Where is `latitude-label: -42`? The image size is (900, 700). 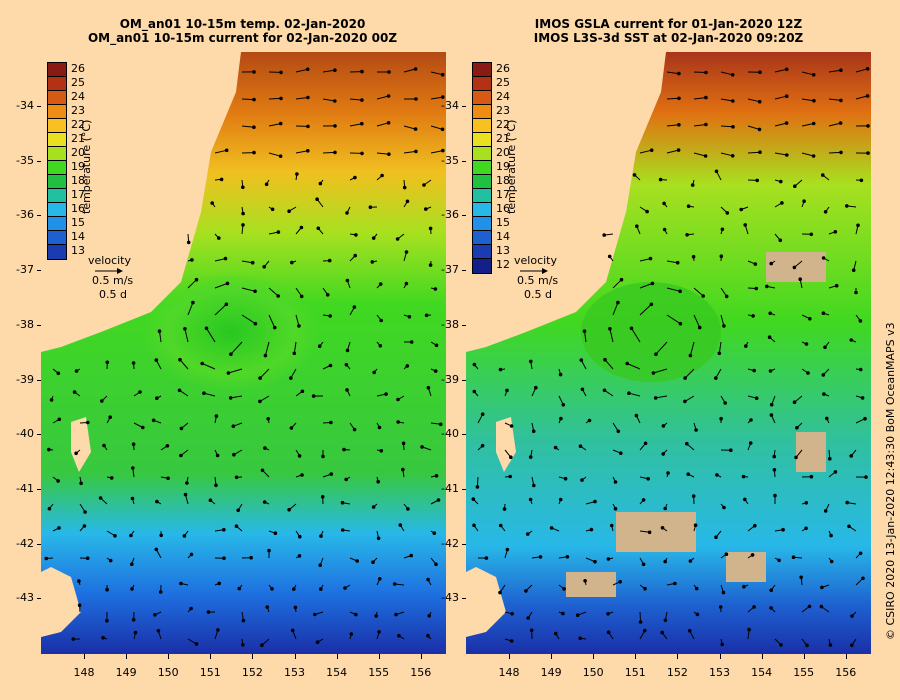 latitude-label: -42 is located at coordinates (450, 543).